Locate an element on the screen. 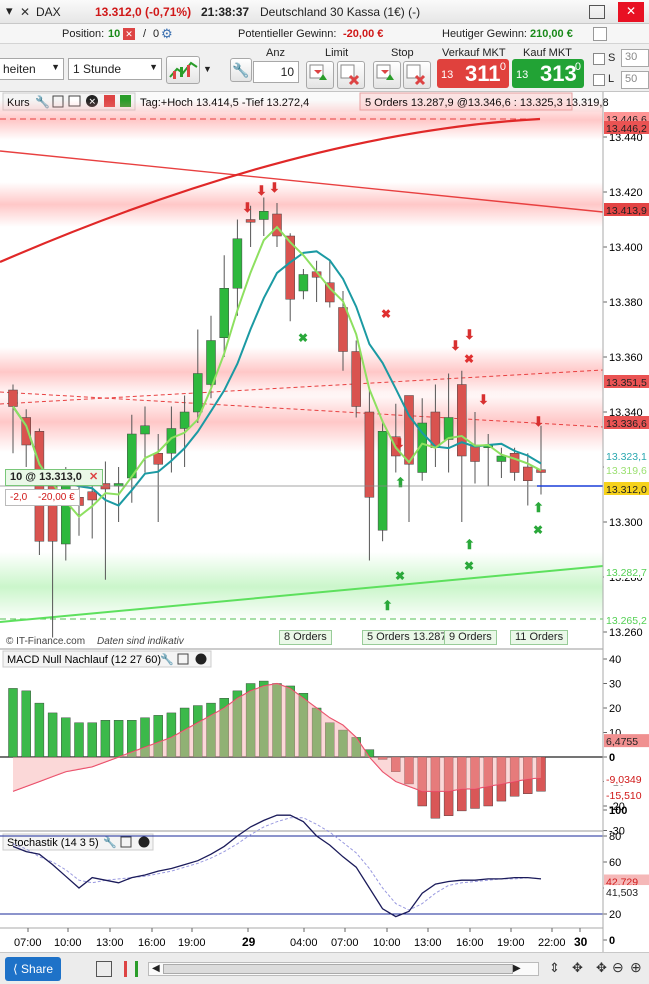 The image size is (649, 984). close-position-icon: ✕ is located at coordinates (93, 477).